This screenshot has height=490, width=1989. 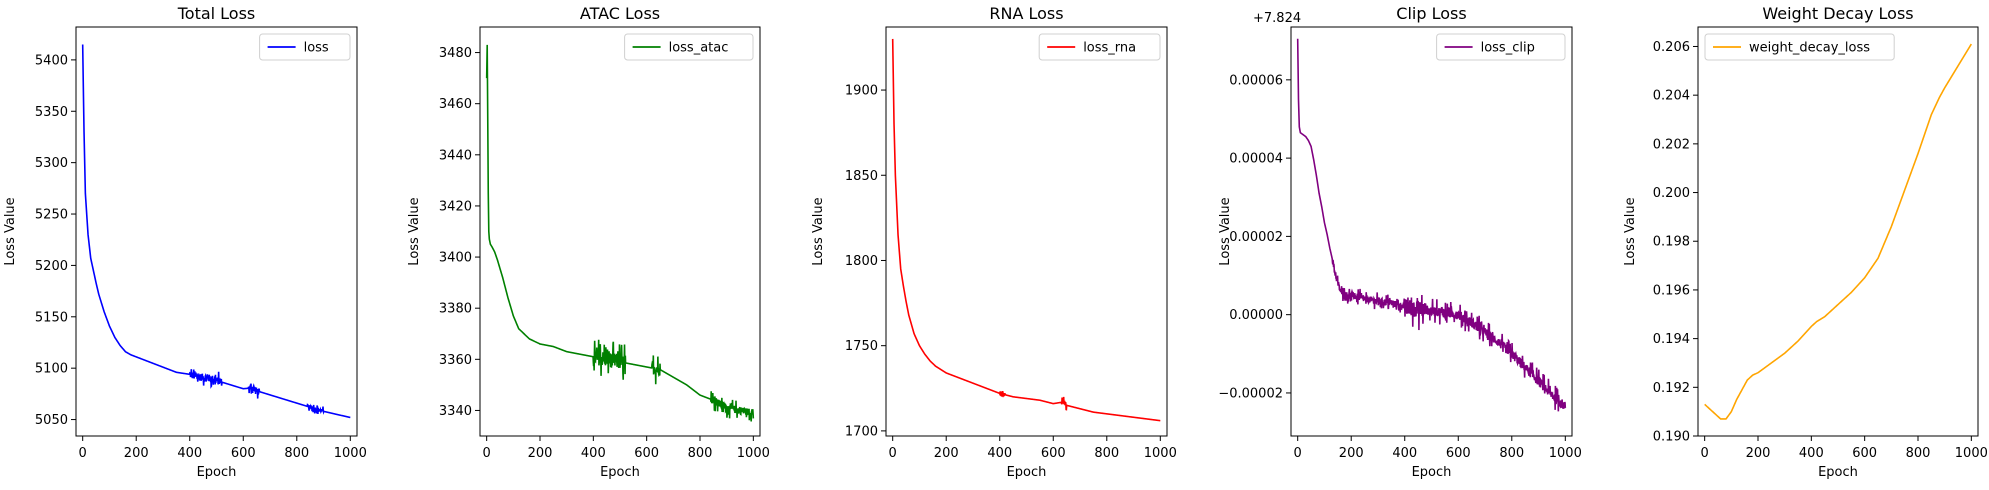 What do you see at coordinates (1671, 144) in the screenshot?
I see `y-tick-label: 0.202` at bounding box center [1671, 144].